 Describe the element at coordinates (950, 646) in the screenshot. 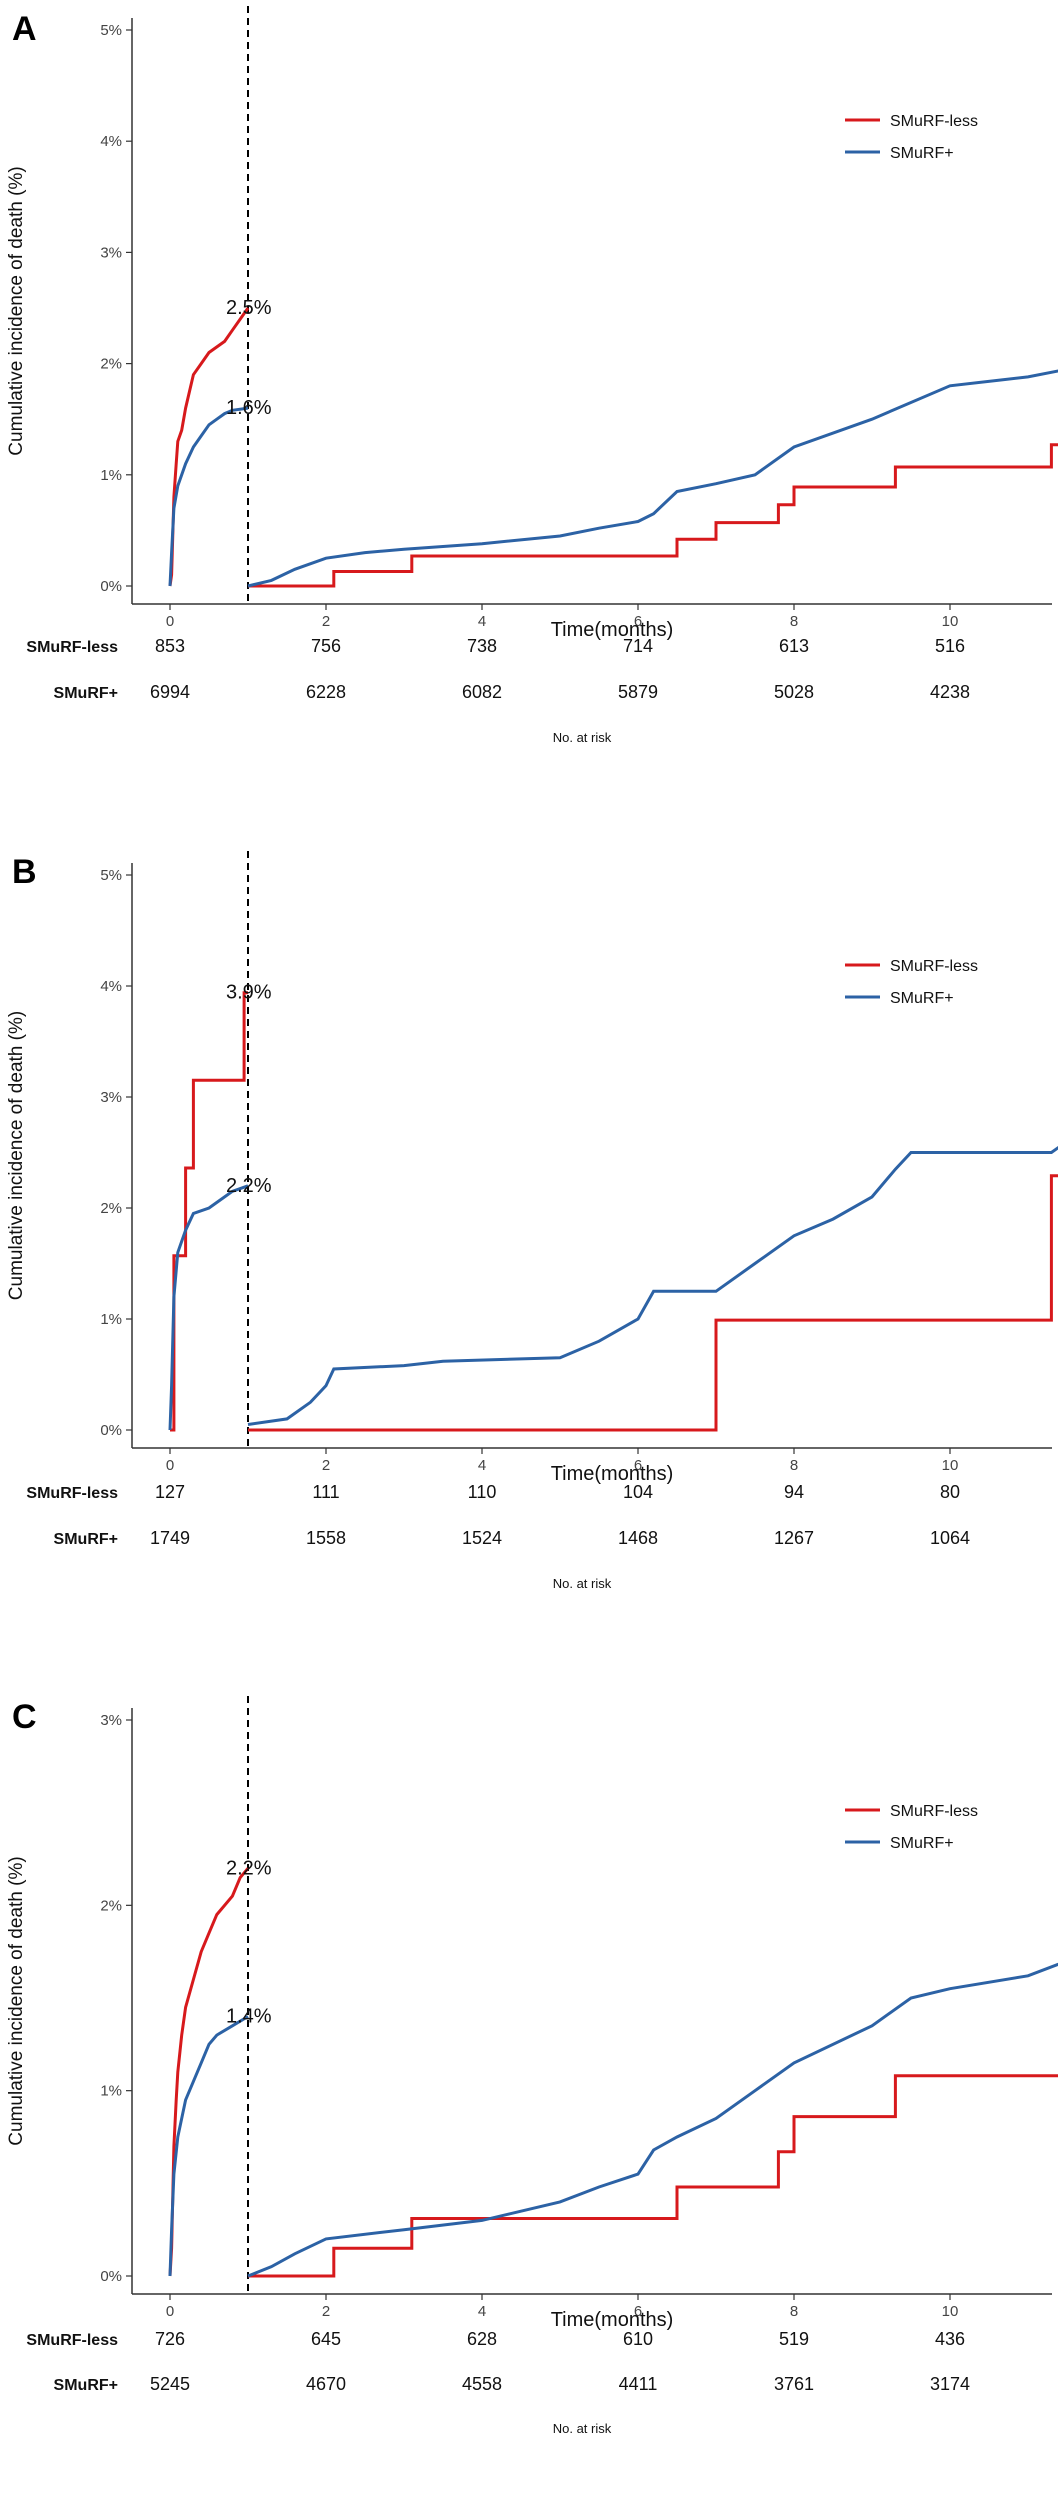

I see `risk-value: 516` at that location.